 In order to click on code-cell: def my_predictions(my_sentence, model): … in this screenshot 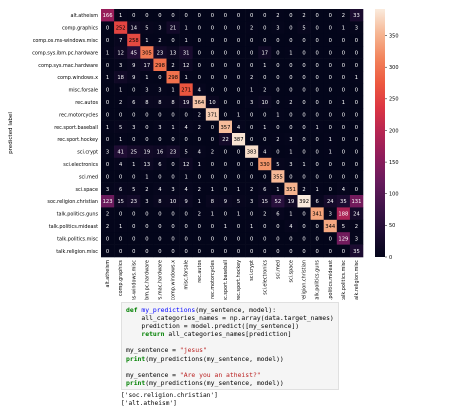, I will do `click(230, 346)`.